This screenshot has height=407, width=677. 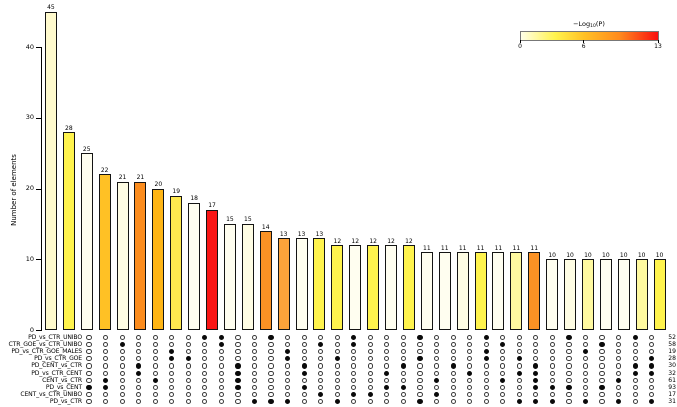 I want to click on set-label: PD_vs_CENT, so click(x=63, y=387).